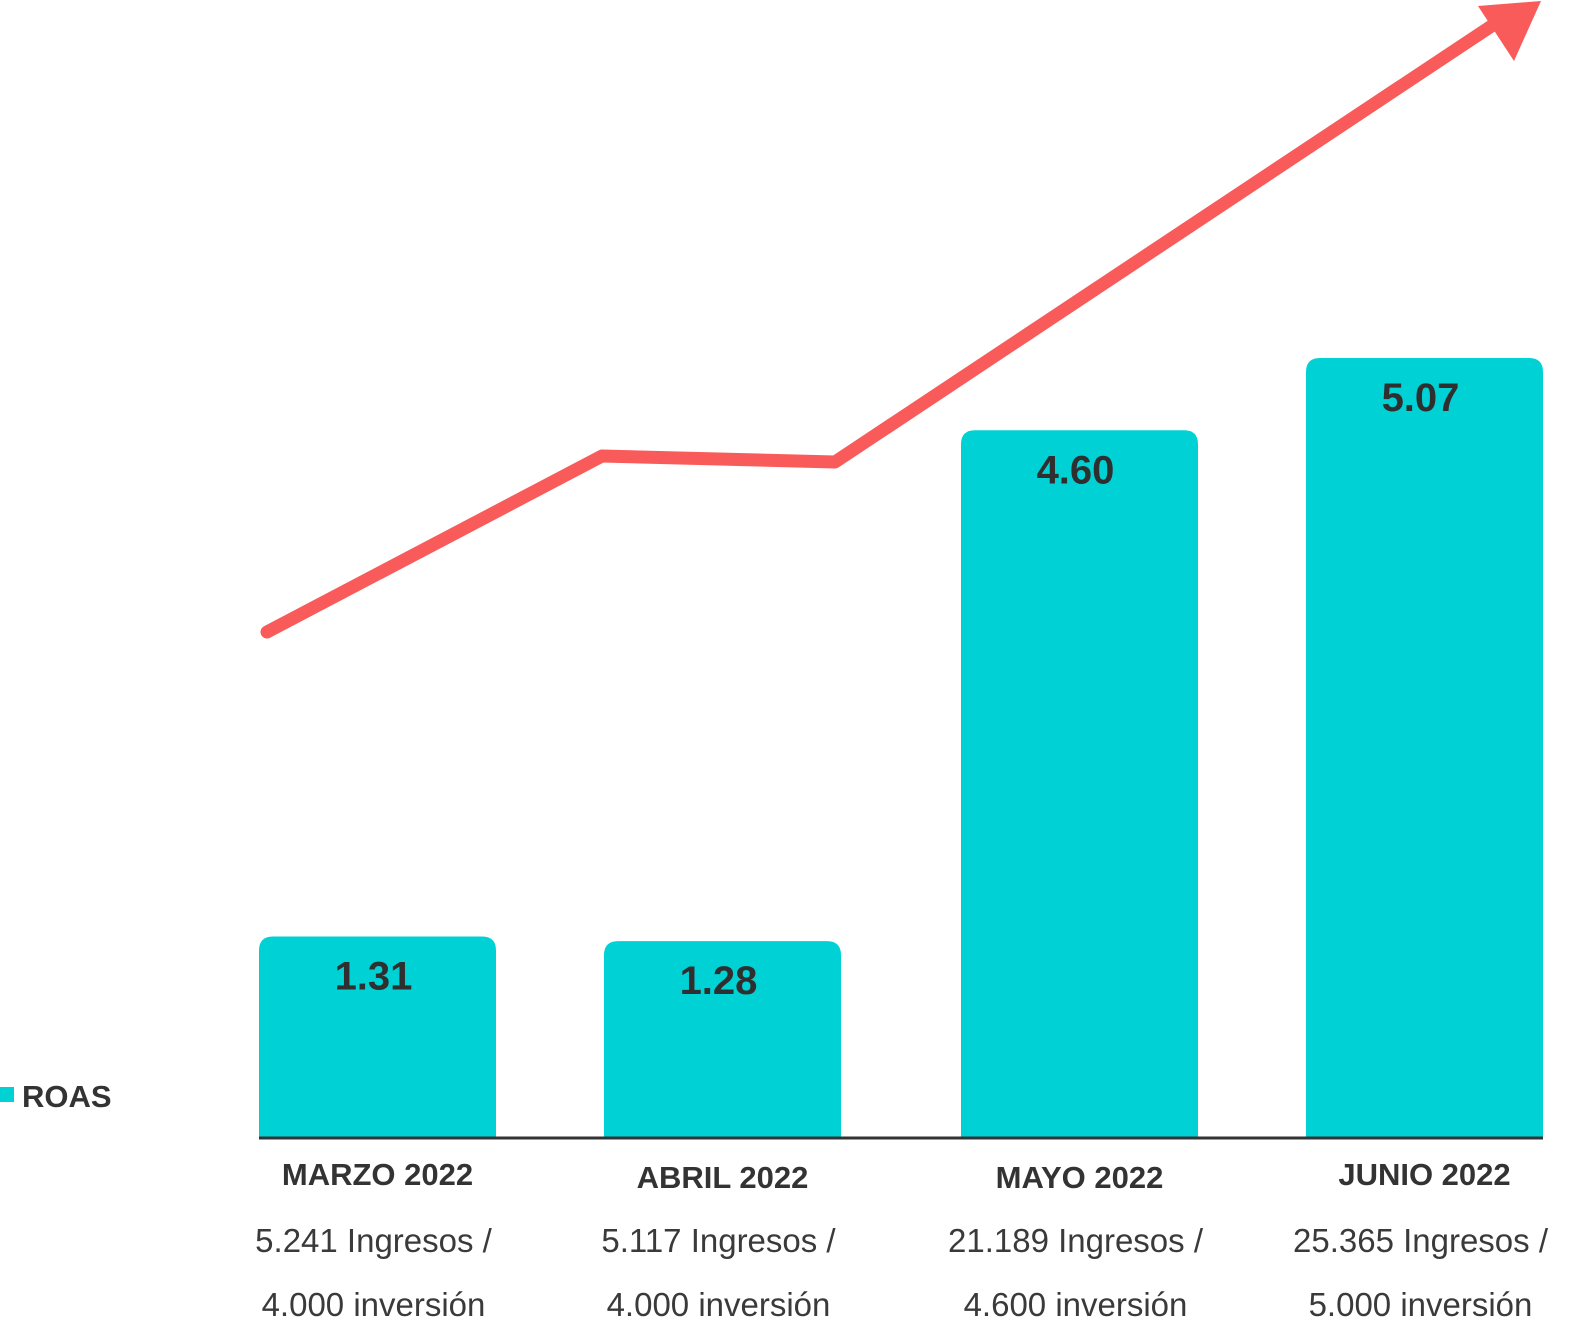  I want to click on sublabel-revenue: 5.241 Ingresos /, so click(373, 1240).